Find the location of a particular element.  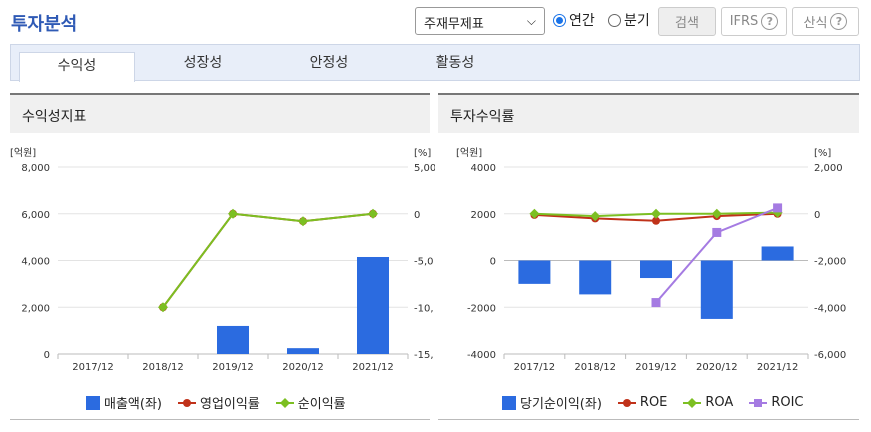

legend-item-operating-margin: 영업이익률 is located at coordinates (218, 402).